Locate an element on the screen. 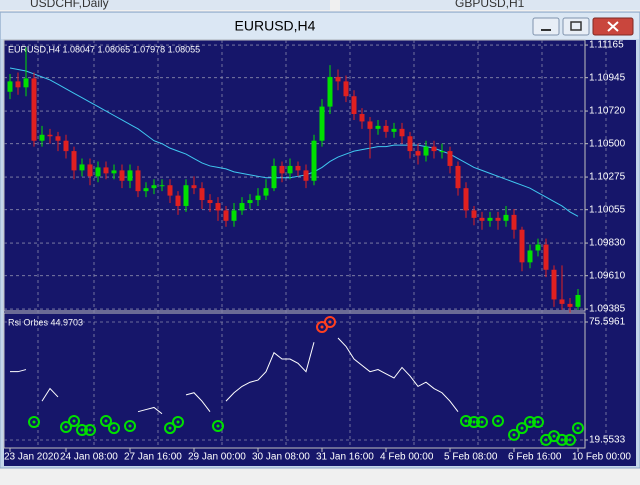 The height and width of the screenshot is (485, 640). y-tick-label: 1.09610 is located at coordinates (607, 275).